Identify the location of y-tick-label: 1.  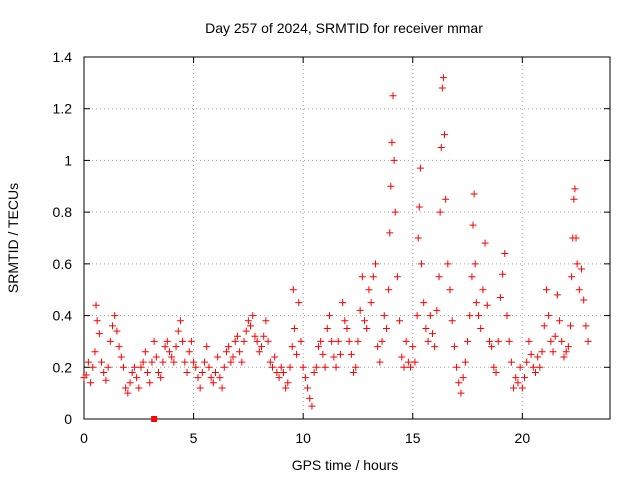
(68, 160).